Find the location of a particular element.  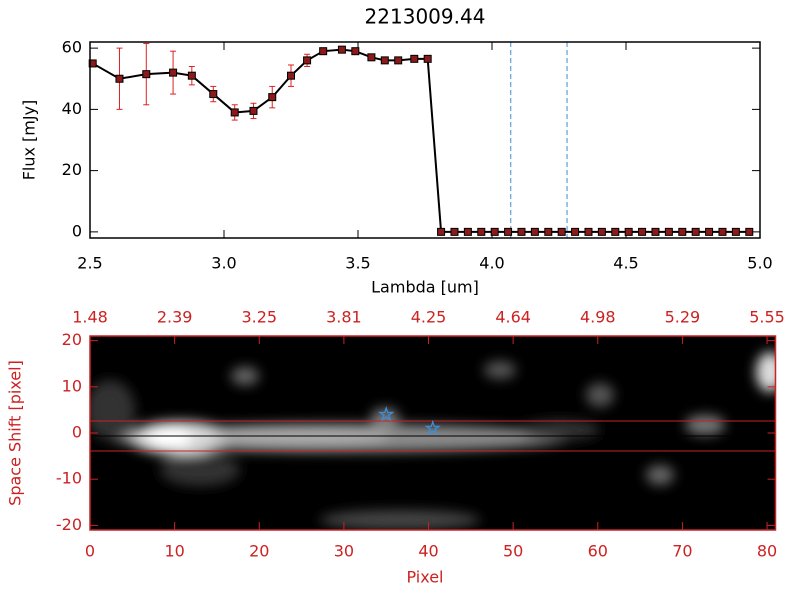

x-tick-label: 5.0 is located at coordinates (759, 263).